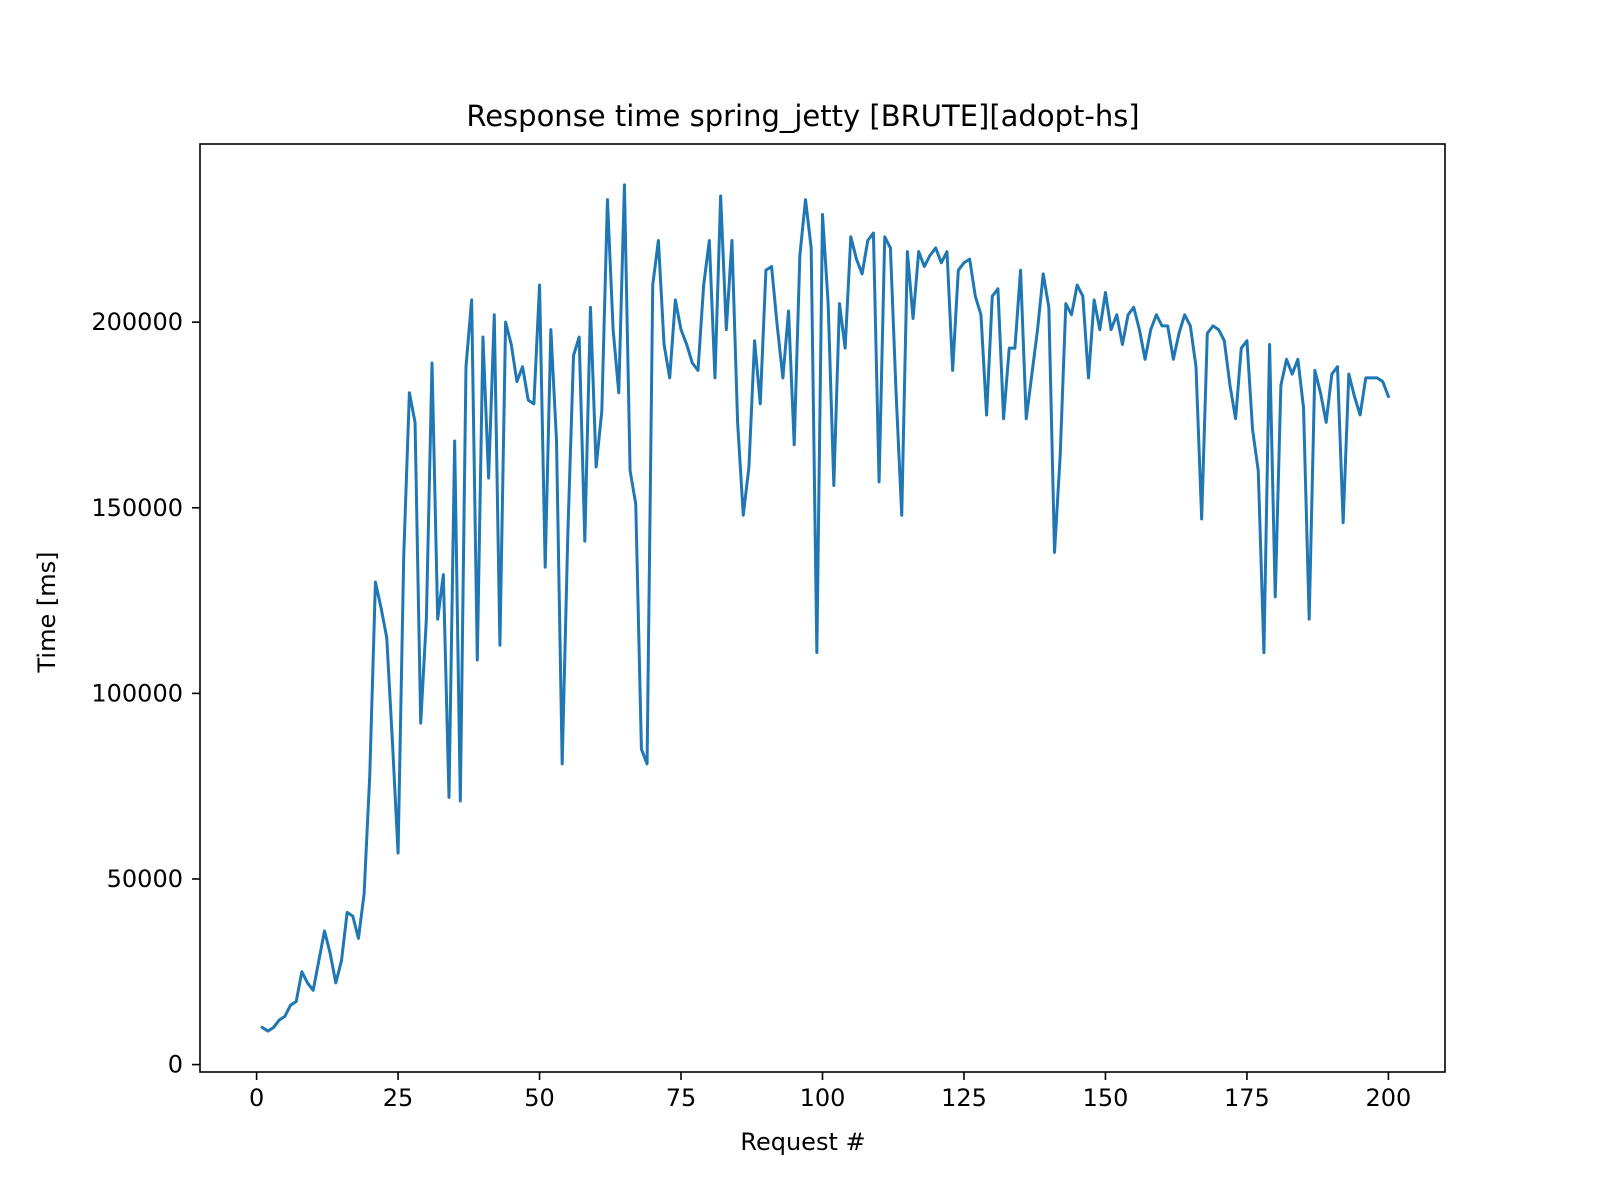  I want to click on x-tick-label: 175, so click(1247, 1098).